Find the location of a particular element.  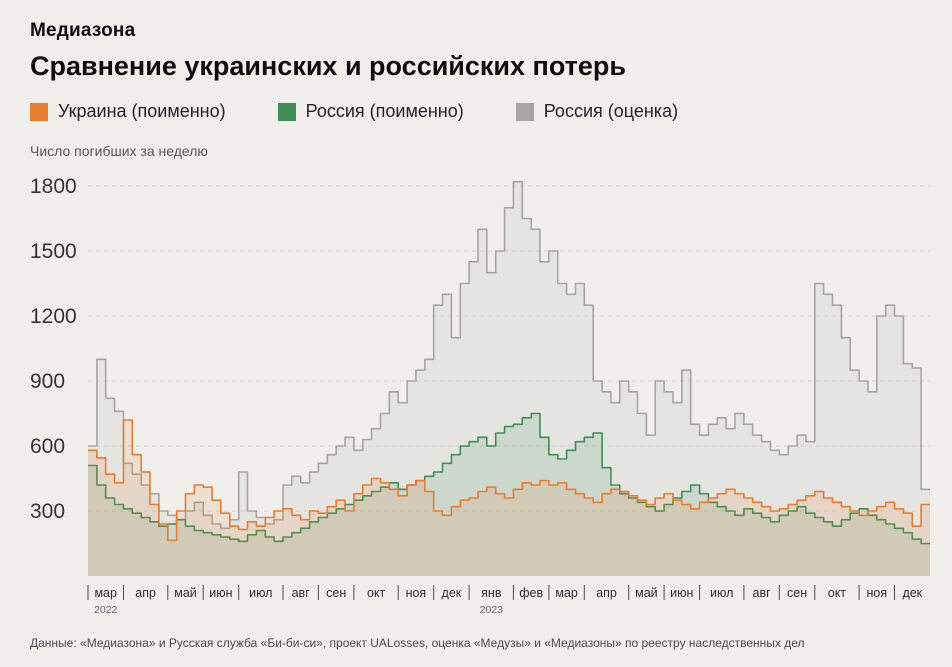

legend-label-ukraine: Украина (поименно) is located at coordinates (142, 111).